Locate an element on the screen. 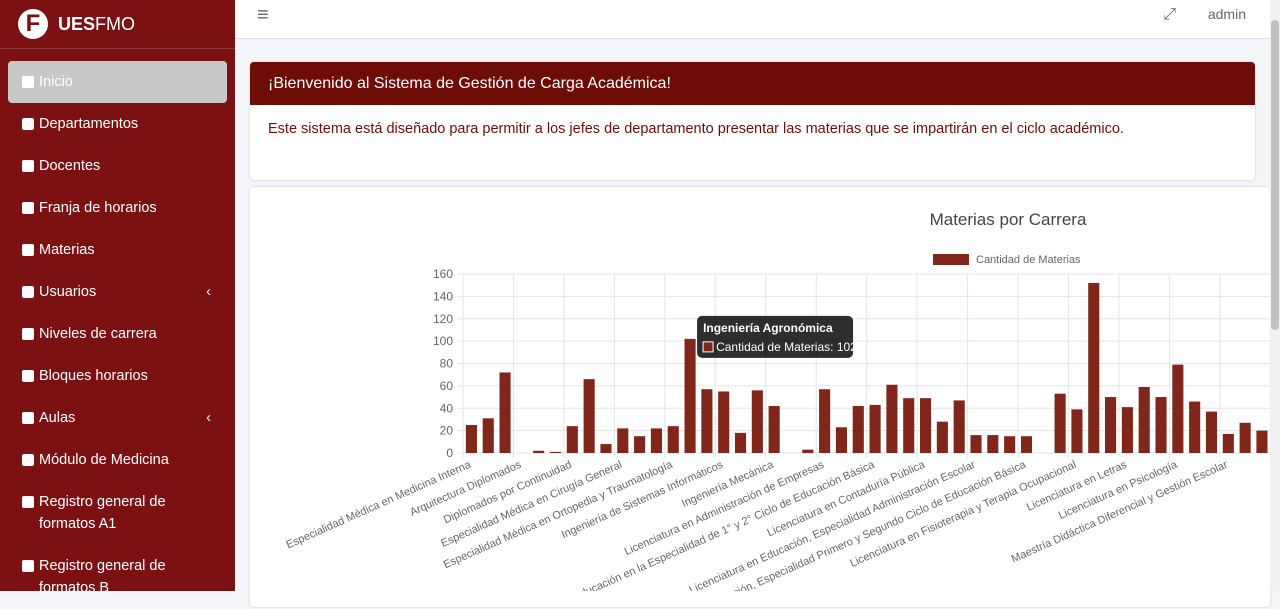  tooltip-sep: : is located at coordinates (833, 347).